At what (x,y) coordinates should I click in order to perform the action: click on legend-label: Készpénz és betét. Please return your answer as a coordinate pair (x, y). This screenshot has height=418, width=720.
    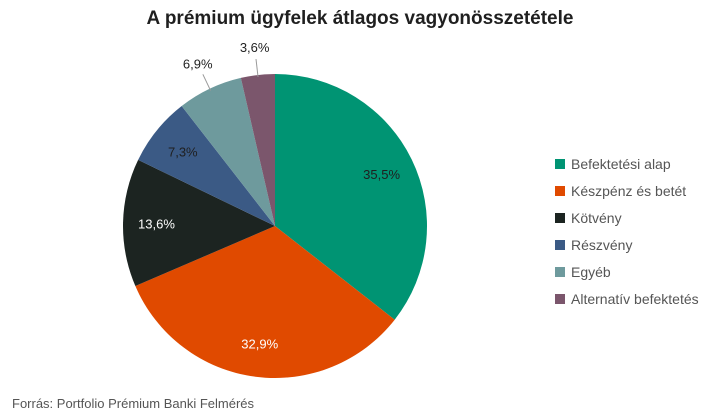
    Looking at the image, I should click on (629, 190).